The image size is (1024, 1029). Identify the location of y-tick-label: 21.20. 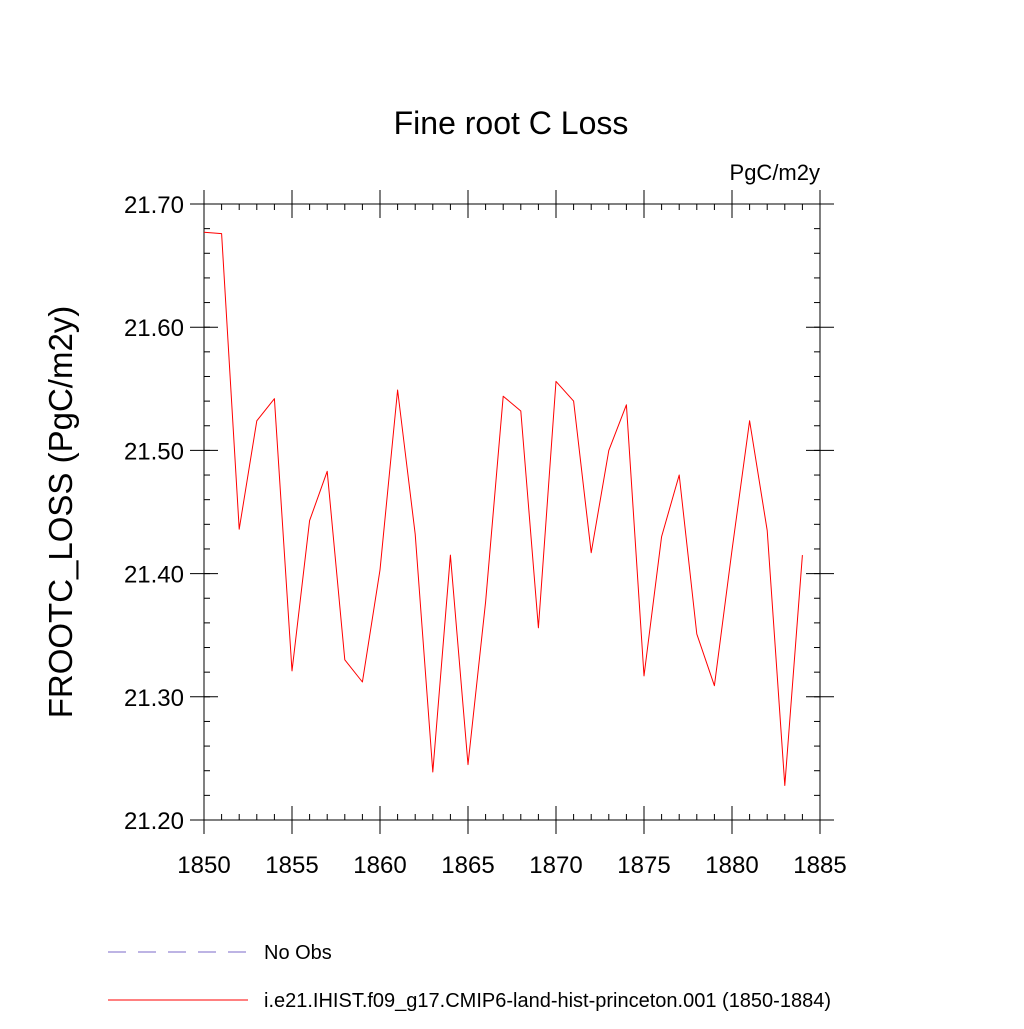
(154, 821).